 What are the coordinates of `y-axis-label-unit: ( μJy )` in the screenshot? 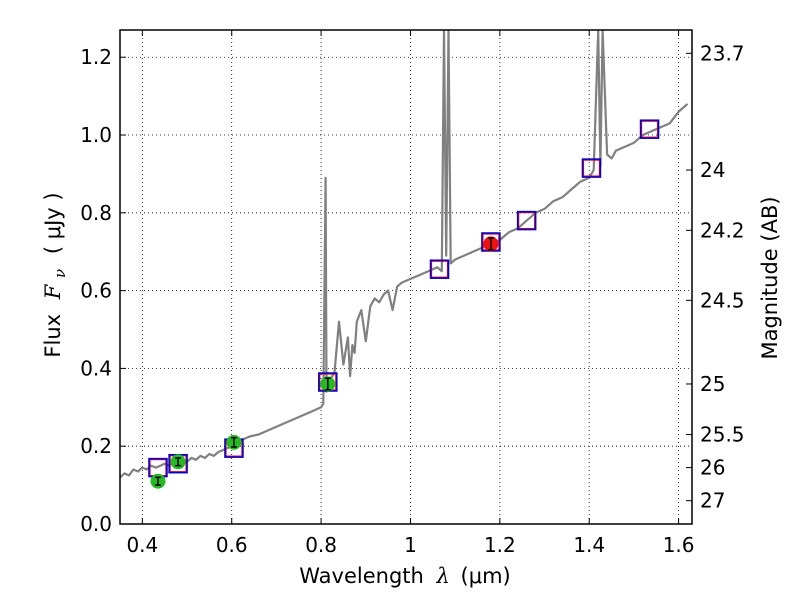 It's located at (53, 223).